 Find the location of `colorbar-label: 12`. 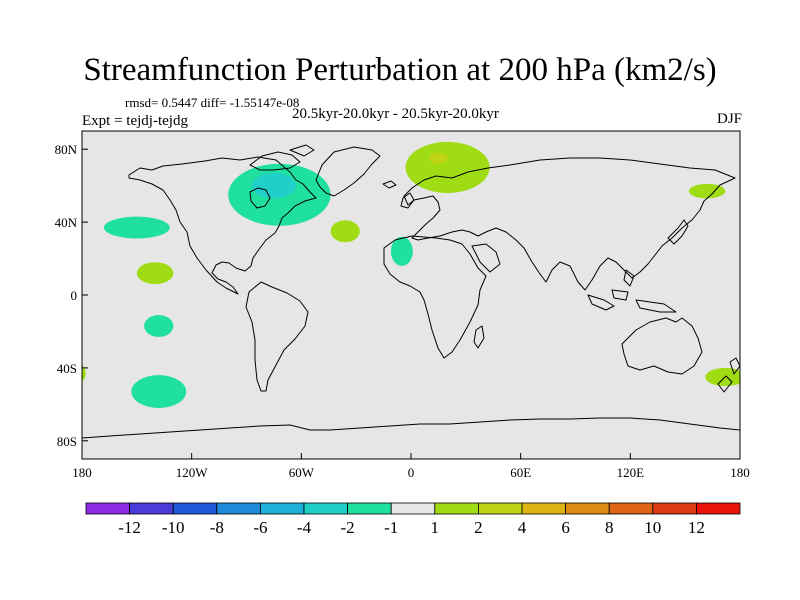

colorbar-label: 12 is located at coordinates (696, 527).